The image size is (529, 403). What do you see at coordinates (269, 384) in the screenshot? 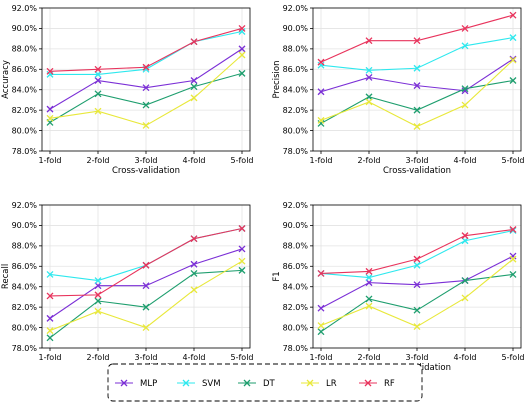
I see `legend-label: DT` at bounding box center [269, 384].